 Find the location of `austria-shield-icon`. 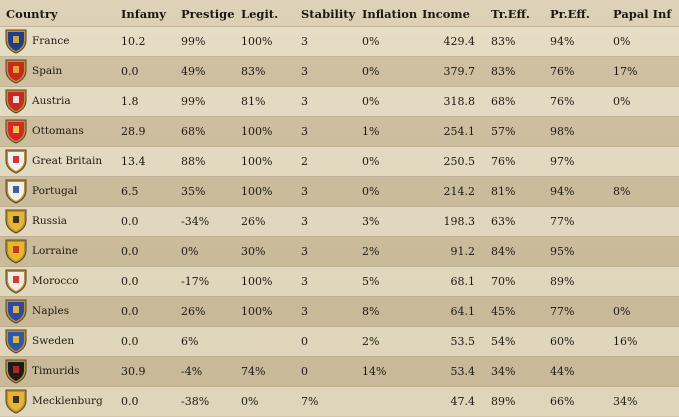

austria-shield-icon is located at coordinates (16, 101).